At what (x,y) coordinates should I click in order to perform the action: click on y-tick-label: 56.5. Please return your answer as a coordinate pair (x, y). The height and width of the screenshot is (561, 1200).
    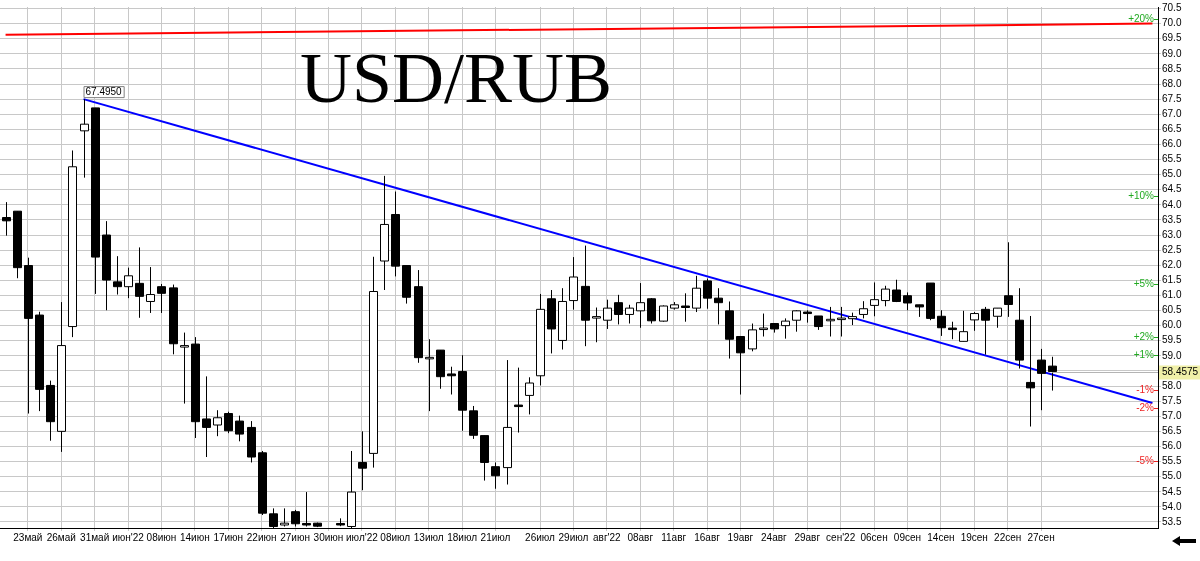
    Looking at the image, I should click on (1172, 431).